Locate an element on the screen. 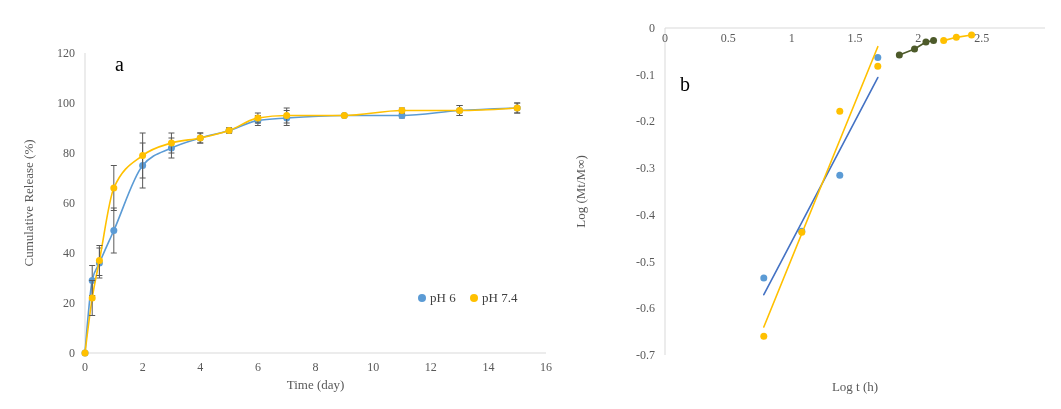  y-tick-label: 120 is located at coordinates (66, 53).